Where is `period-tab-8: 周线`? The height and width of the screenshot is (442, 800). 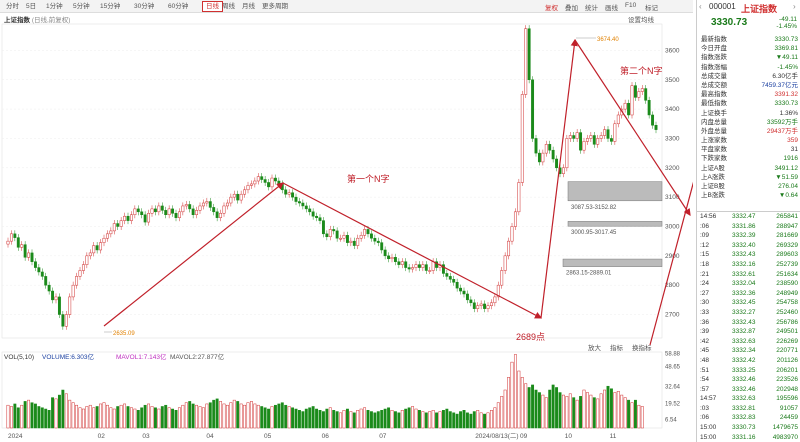 period-tab-8: 周线 is located at coordinates (228, 6).